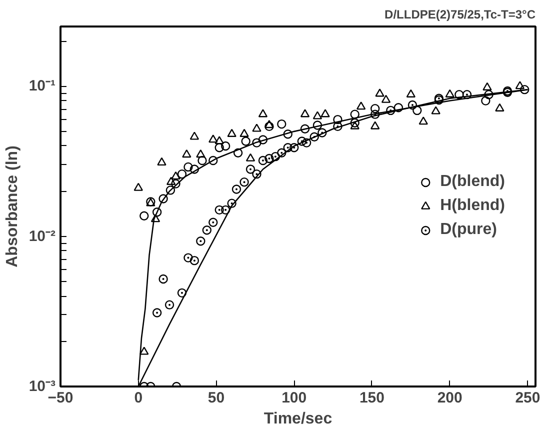  Describe the element at coordinates (216, 398) in the screenshot. I see `x-tick-label: 50` at that location.